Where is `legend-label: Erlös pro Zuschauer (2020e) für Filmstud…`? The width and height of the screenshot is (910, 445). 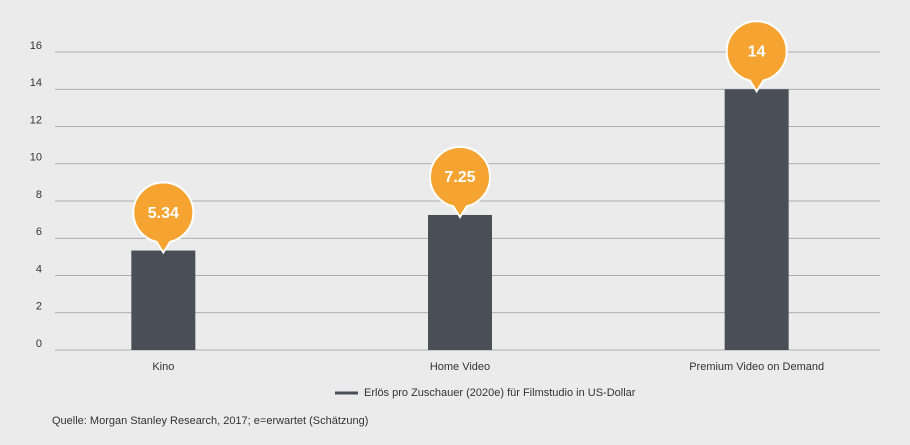
legend-label: Erlös pro Zuschauer (2020e) für Filmstud… is located at coordinates (500, 393).